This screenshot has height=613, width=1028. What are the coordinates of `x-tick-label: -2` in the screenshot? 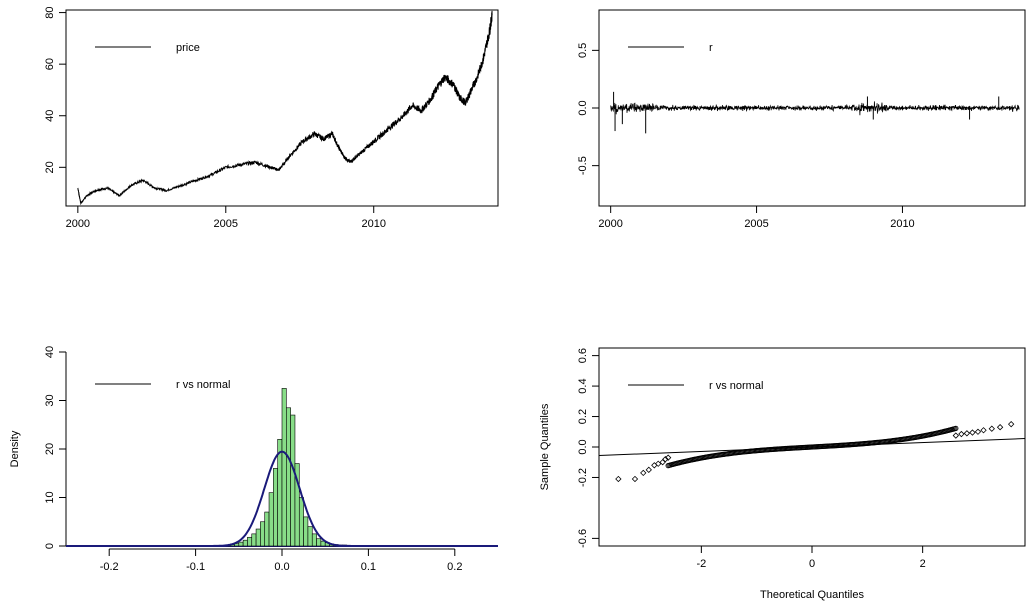 It's located at (701, 564).